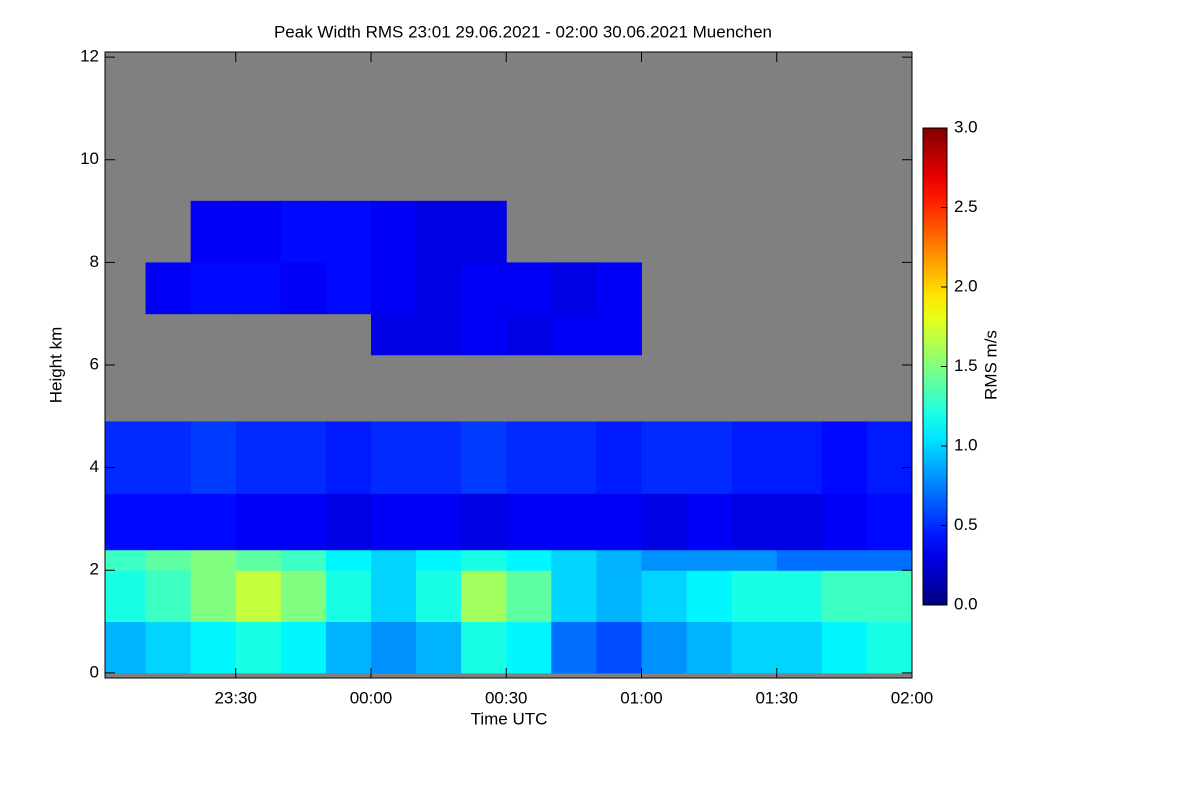 The image size is (1200, 800). I want to click on x-axis-label: Time UTC, so click(509, 718).